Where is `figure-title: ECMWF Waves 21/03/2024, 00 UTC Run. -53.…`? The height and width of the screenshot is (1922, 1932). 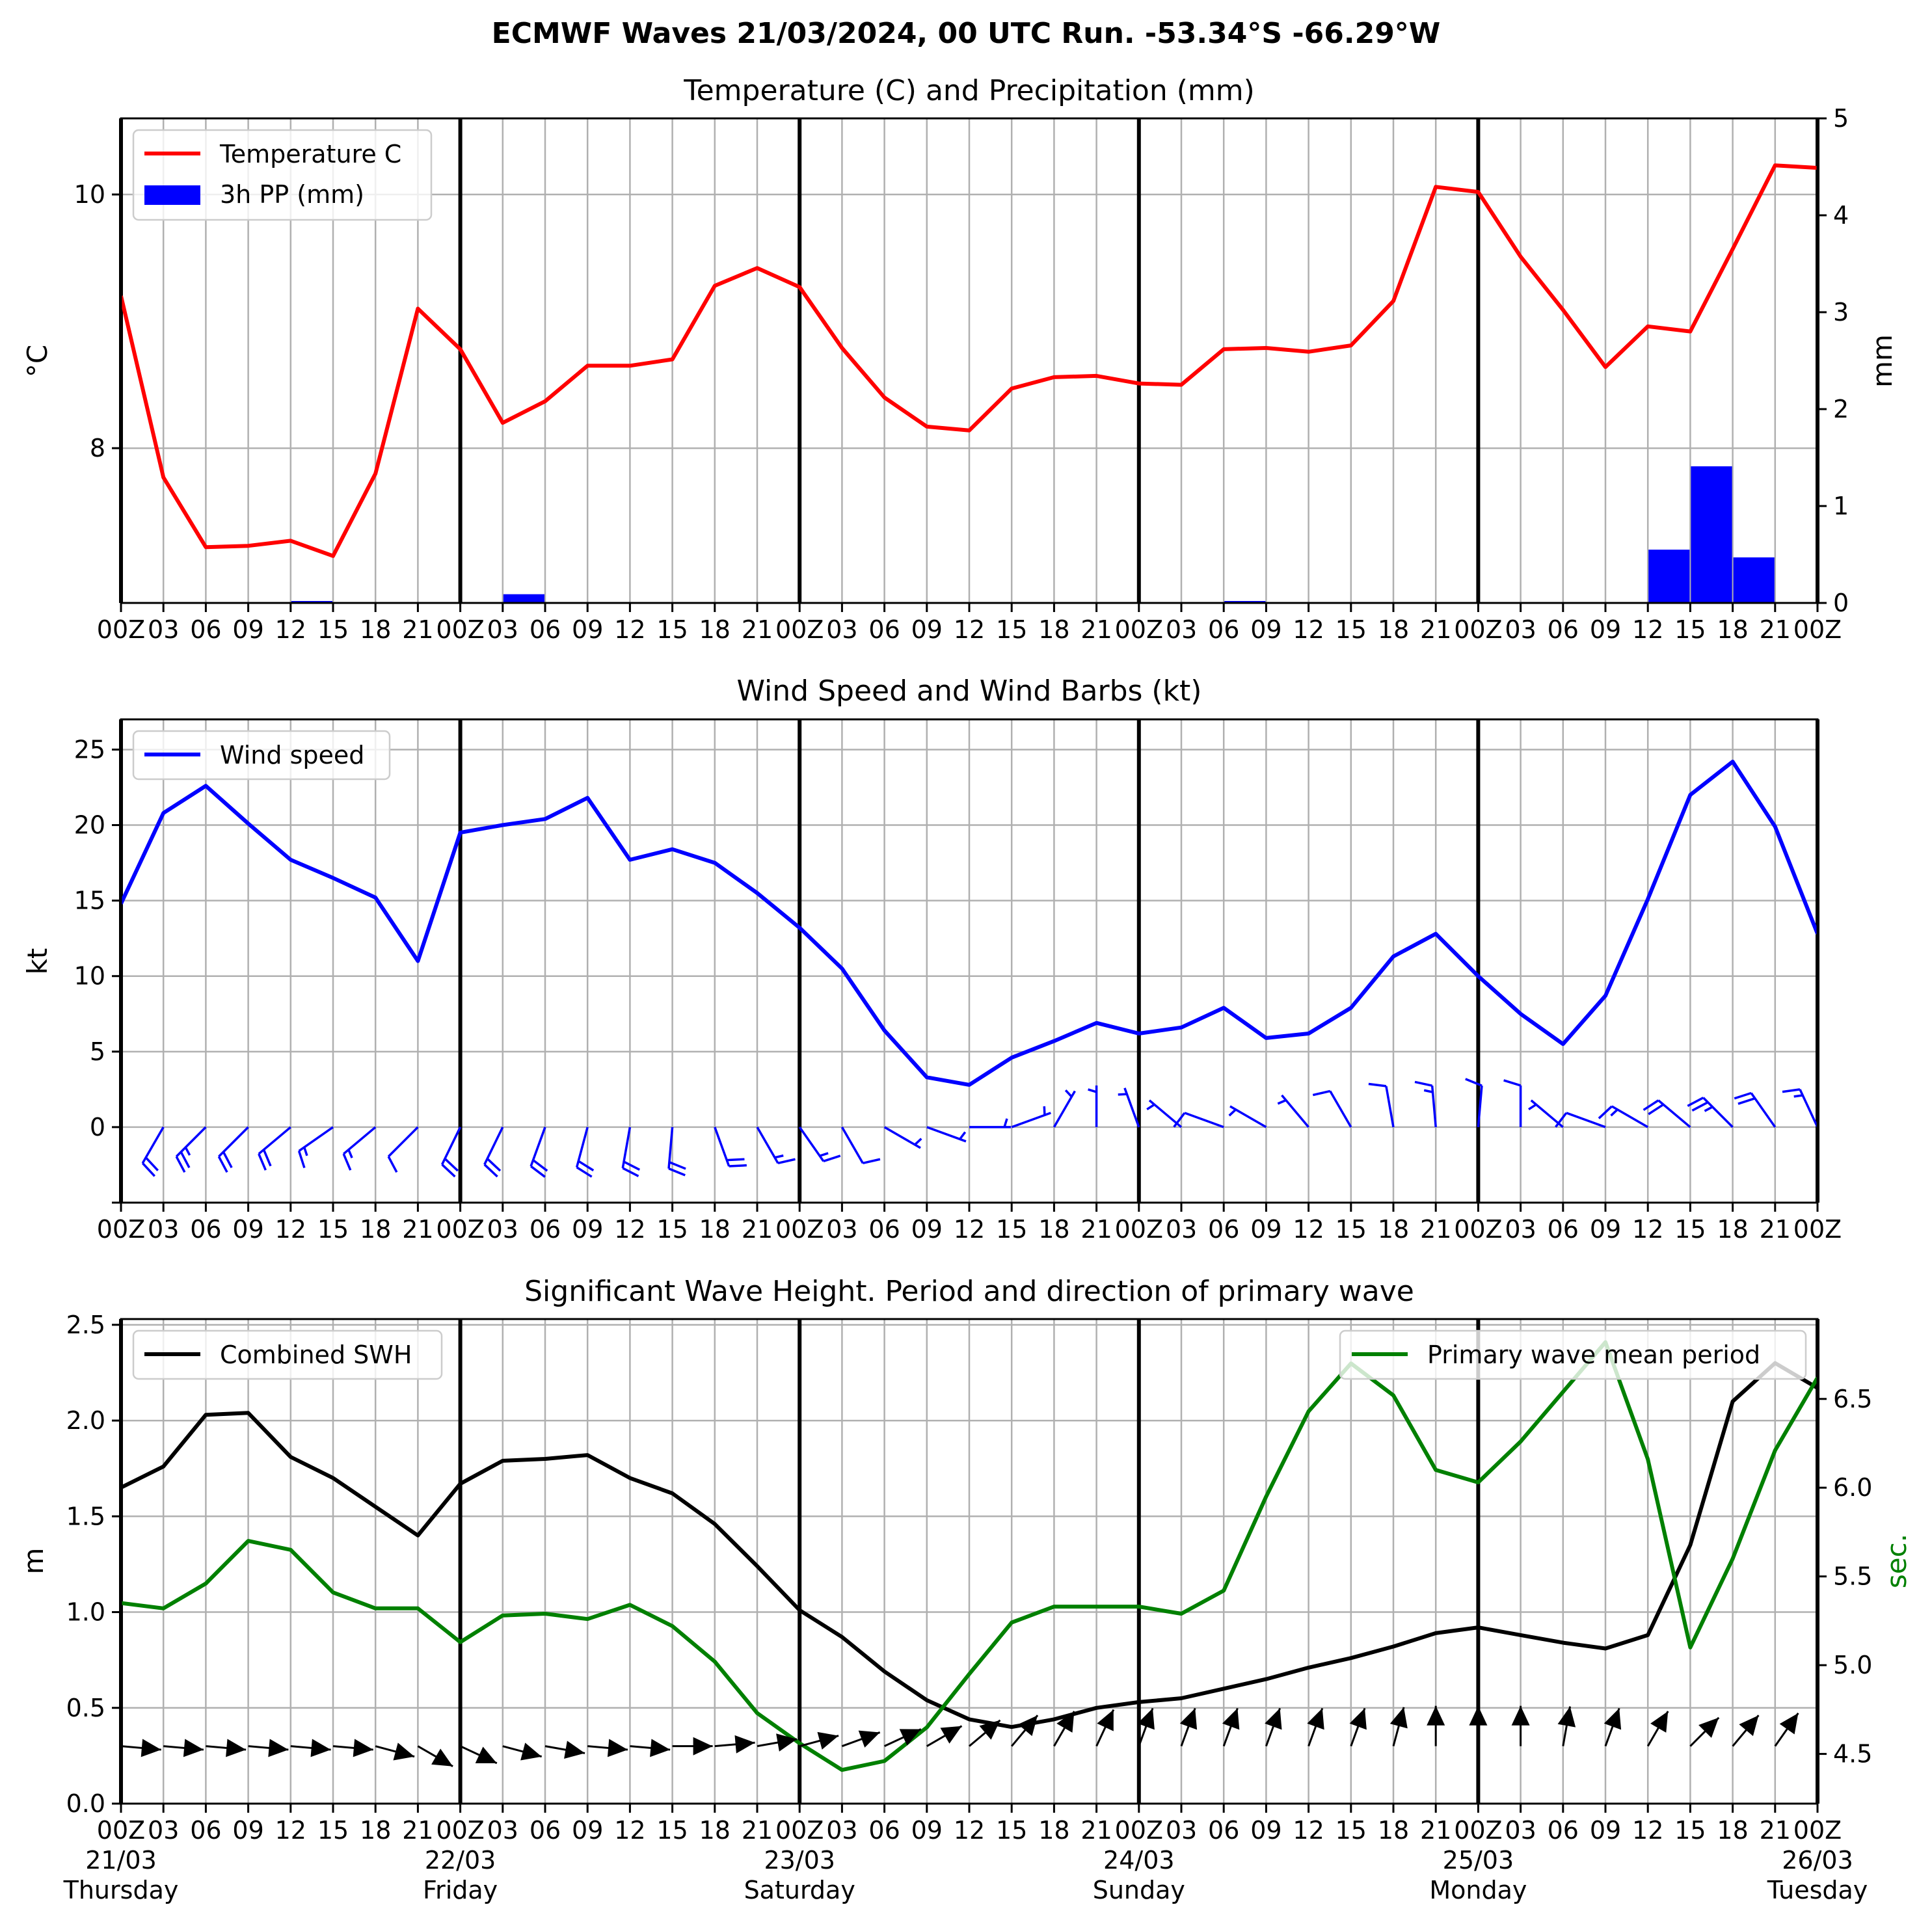 figure-title: ECMWF Waves 21/03/2024, 00 UTC Run. -53.… is located at coordinates (966, 33).